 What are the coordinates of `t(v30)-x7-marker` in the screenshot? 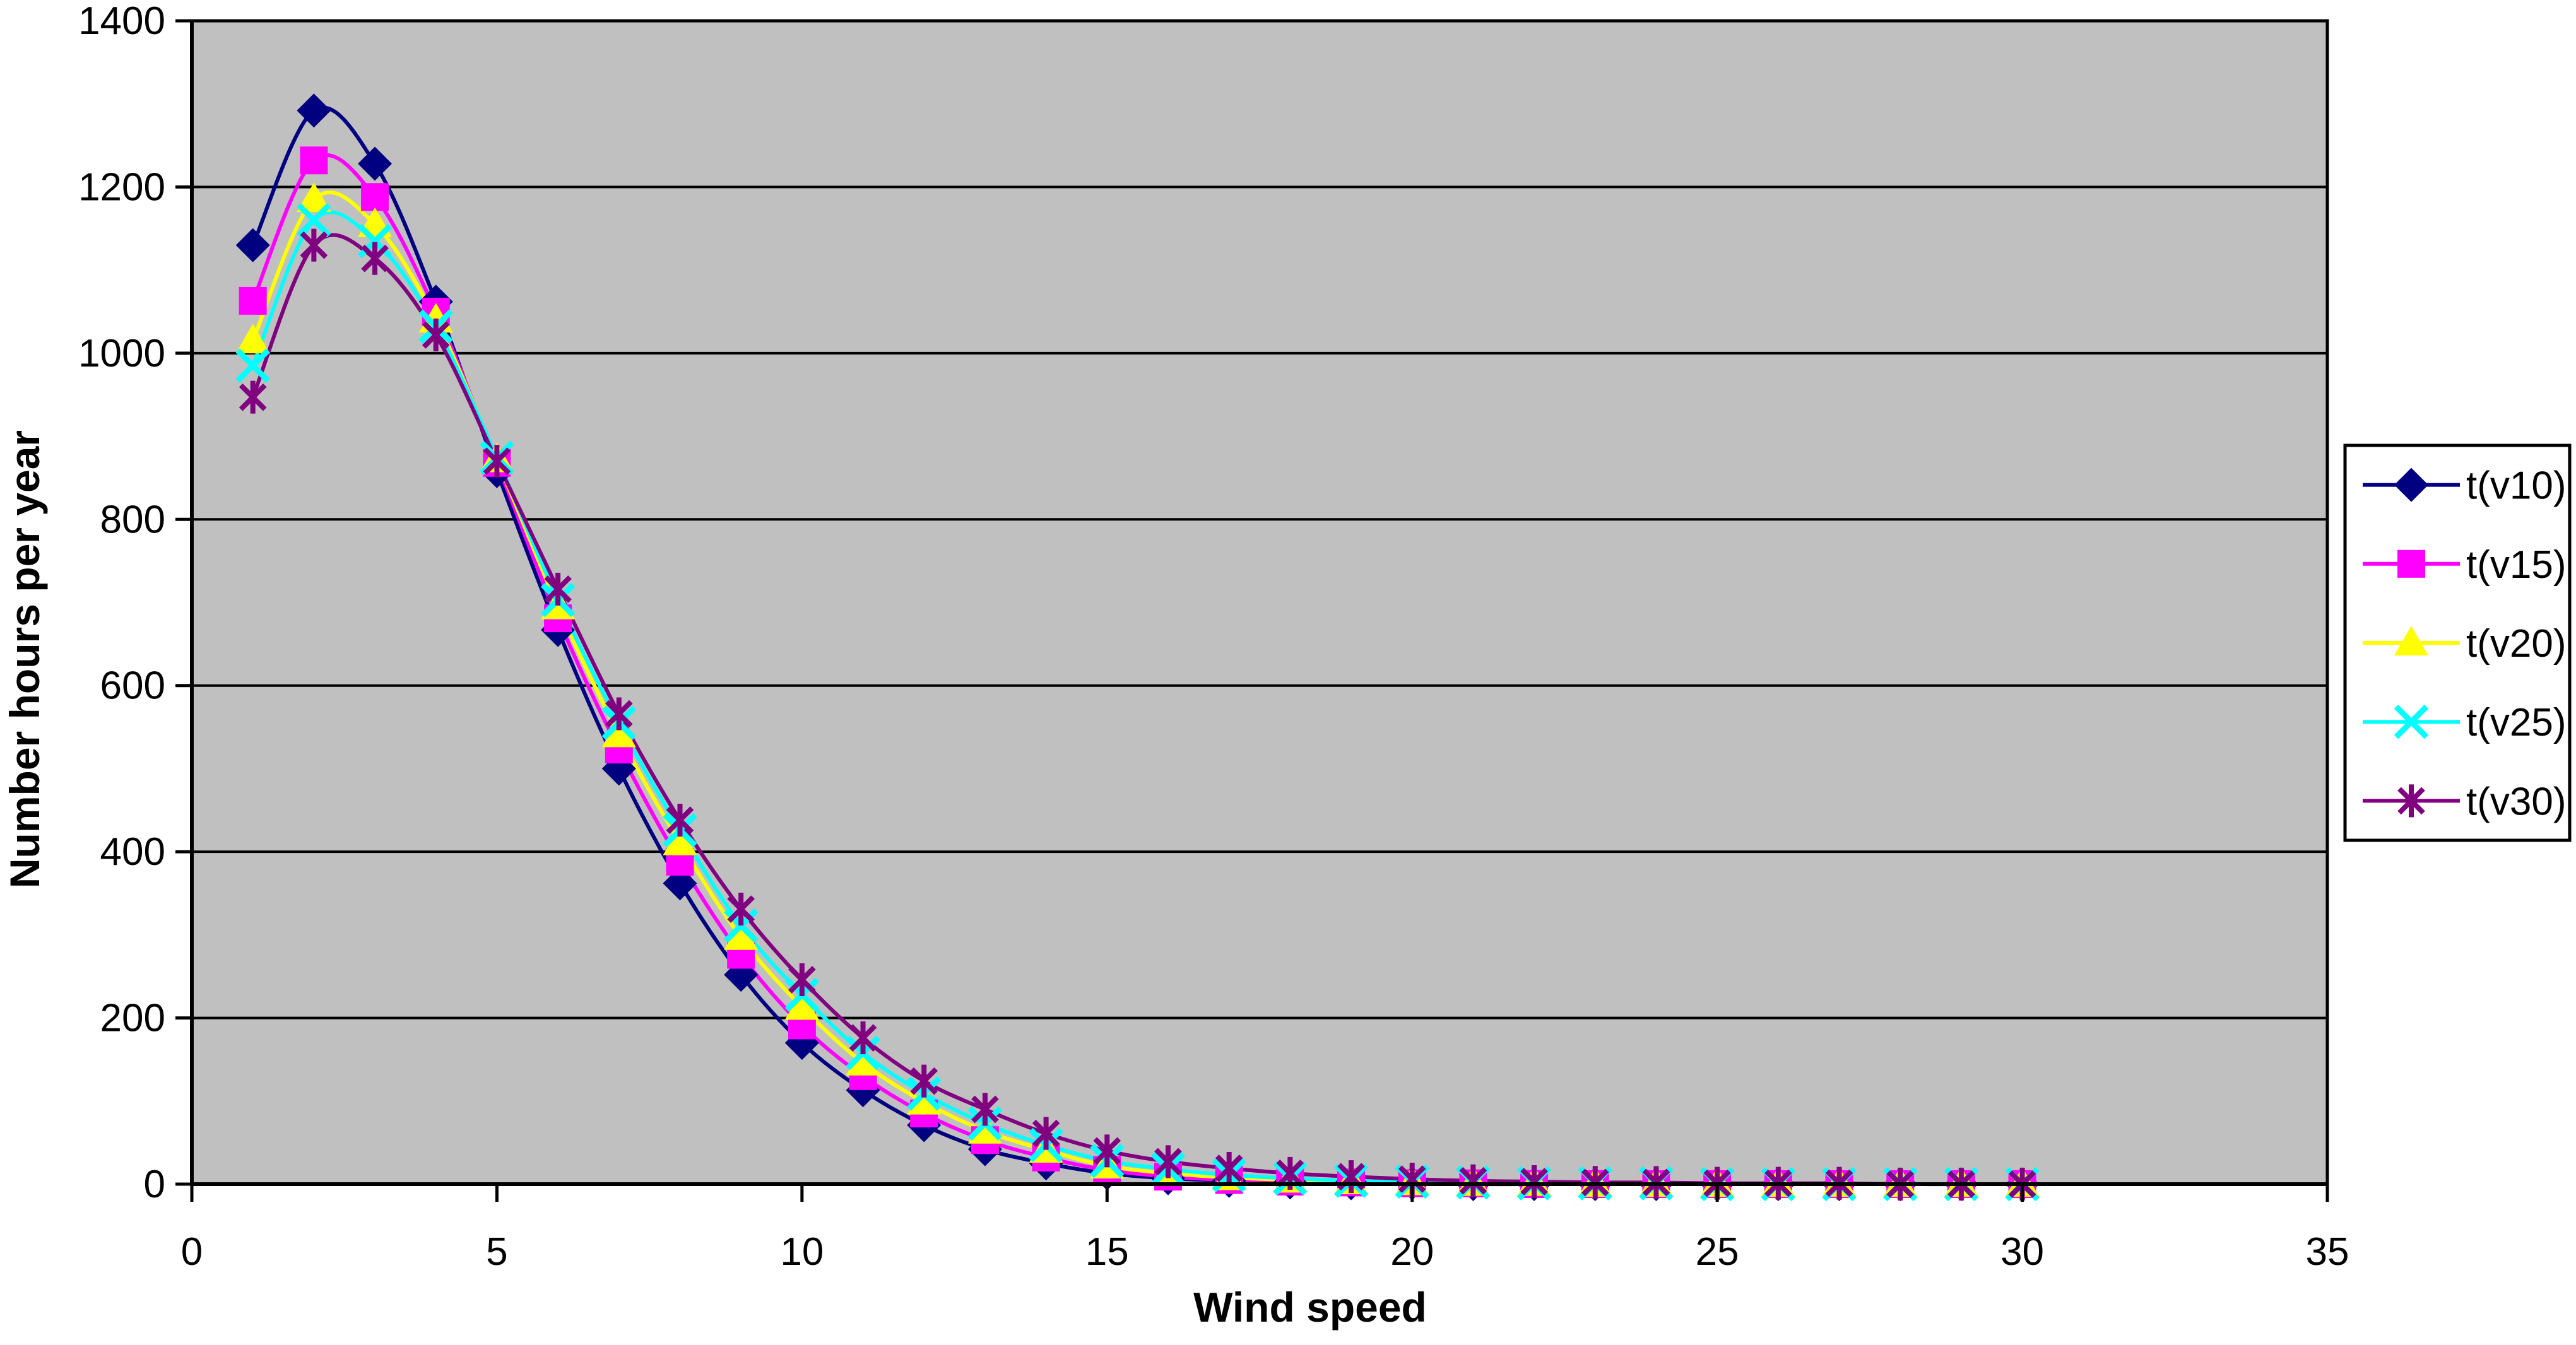 It's located at (619, 714).